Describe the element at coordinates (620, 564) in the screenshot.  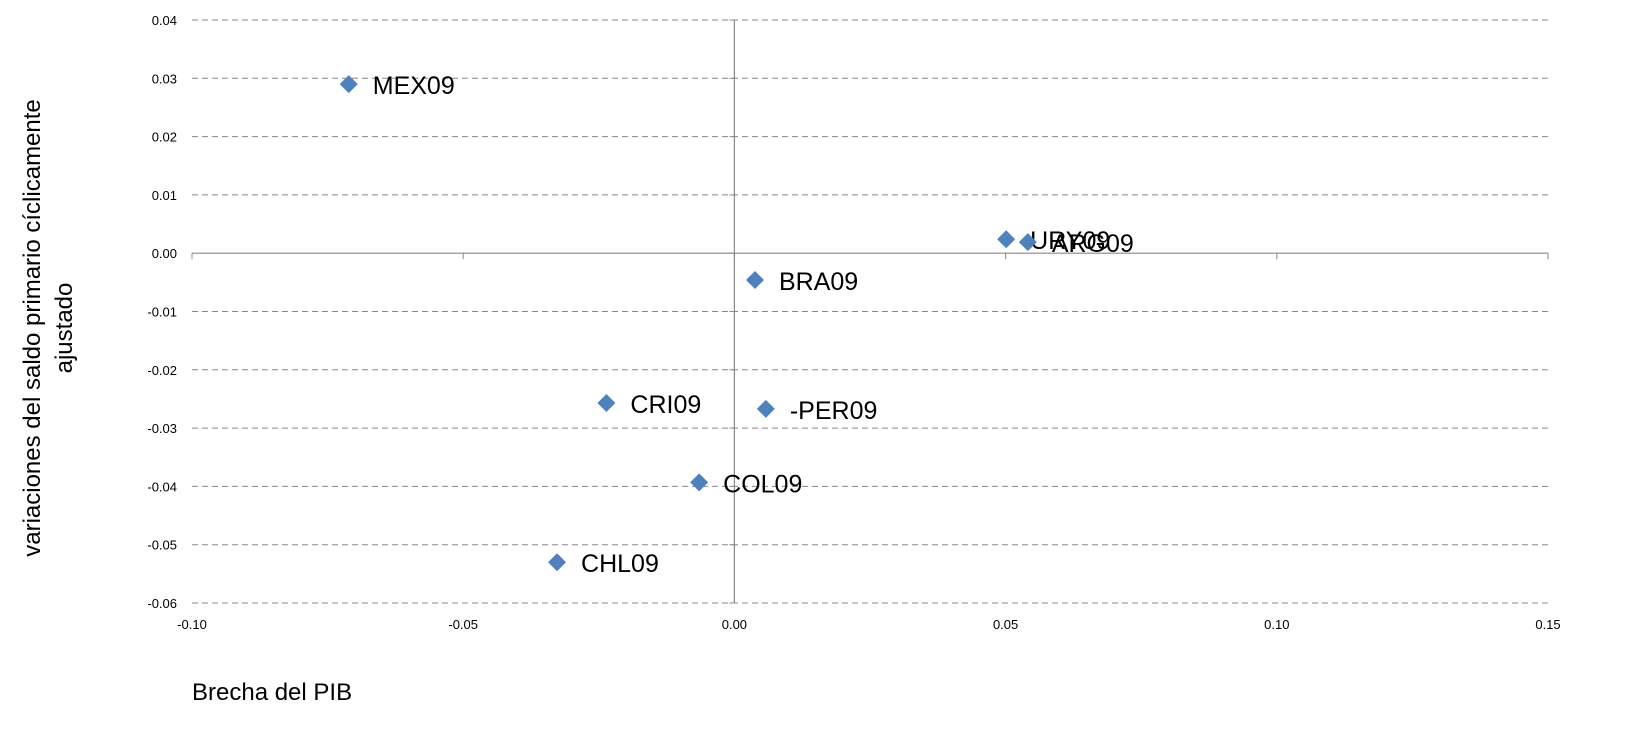
I see `point-label: CHL09` at that location.